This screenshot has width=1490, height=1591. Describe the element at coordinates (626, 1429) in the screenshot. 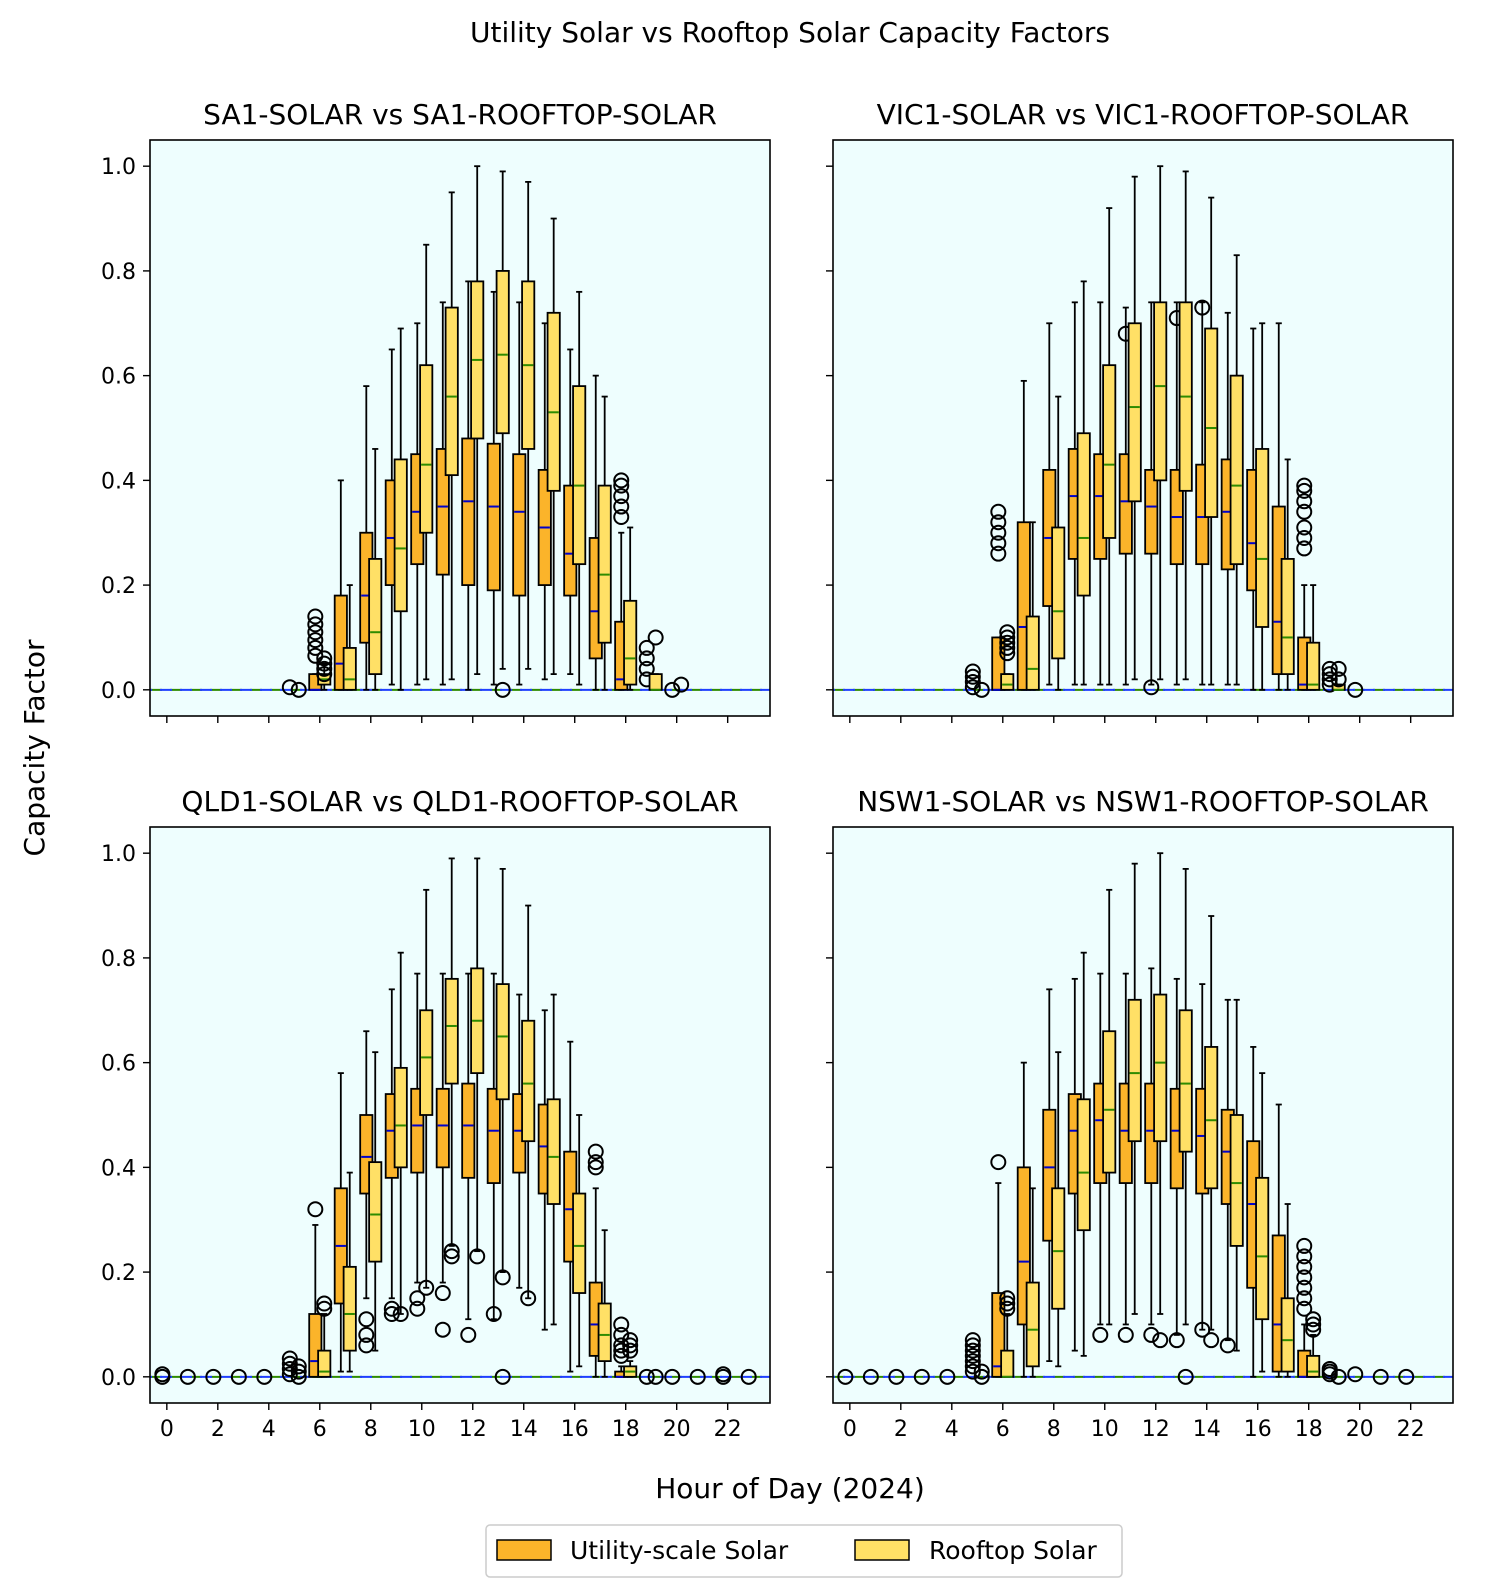

I see `x-tick-label: 18` at that location.